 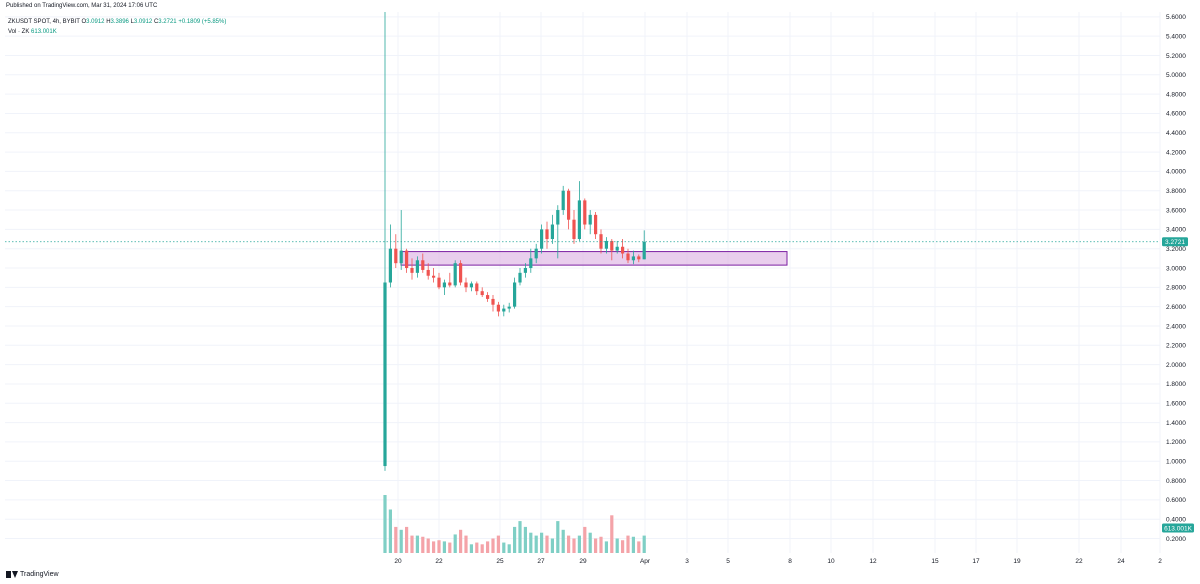 What do you see at coordinates (1176, 384) in the screenshot?
I see `y-tick-label: 1.8000` at bounding box center [1176, 384].